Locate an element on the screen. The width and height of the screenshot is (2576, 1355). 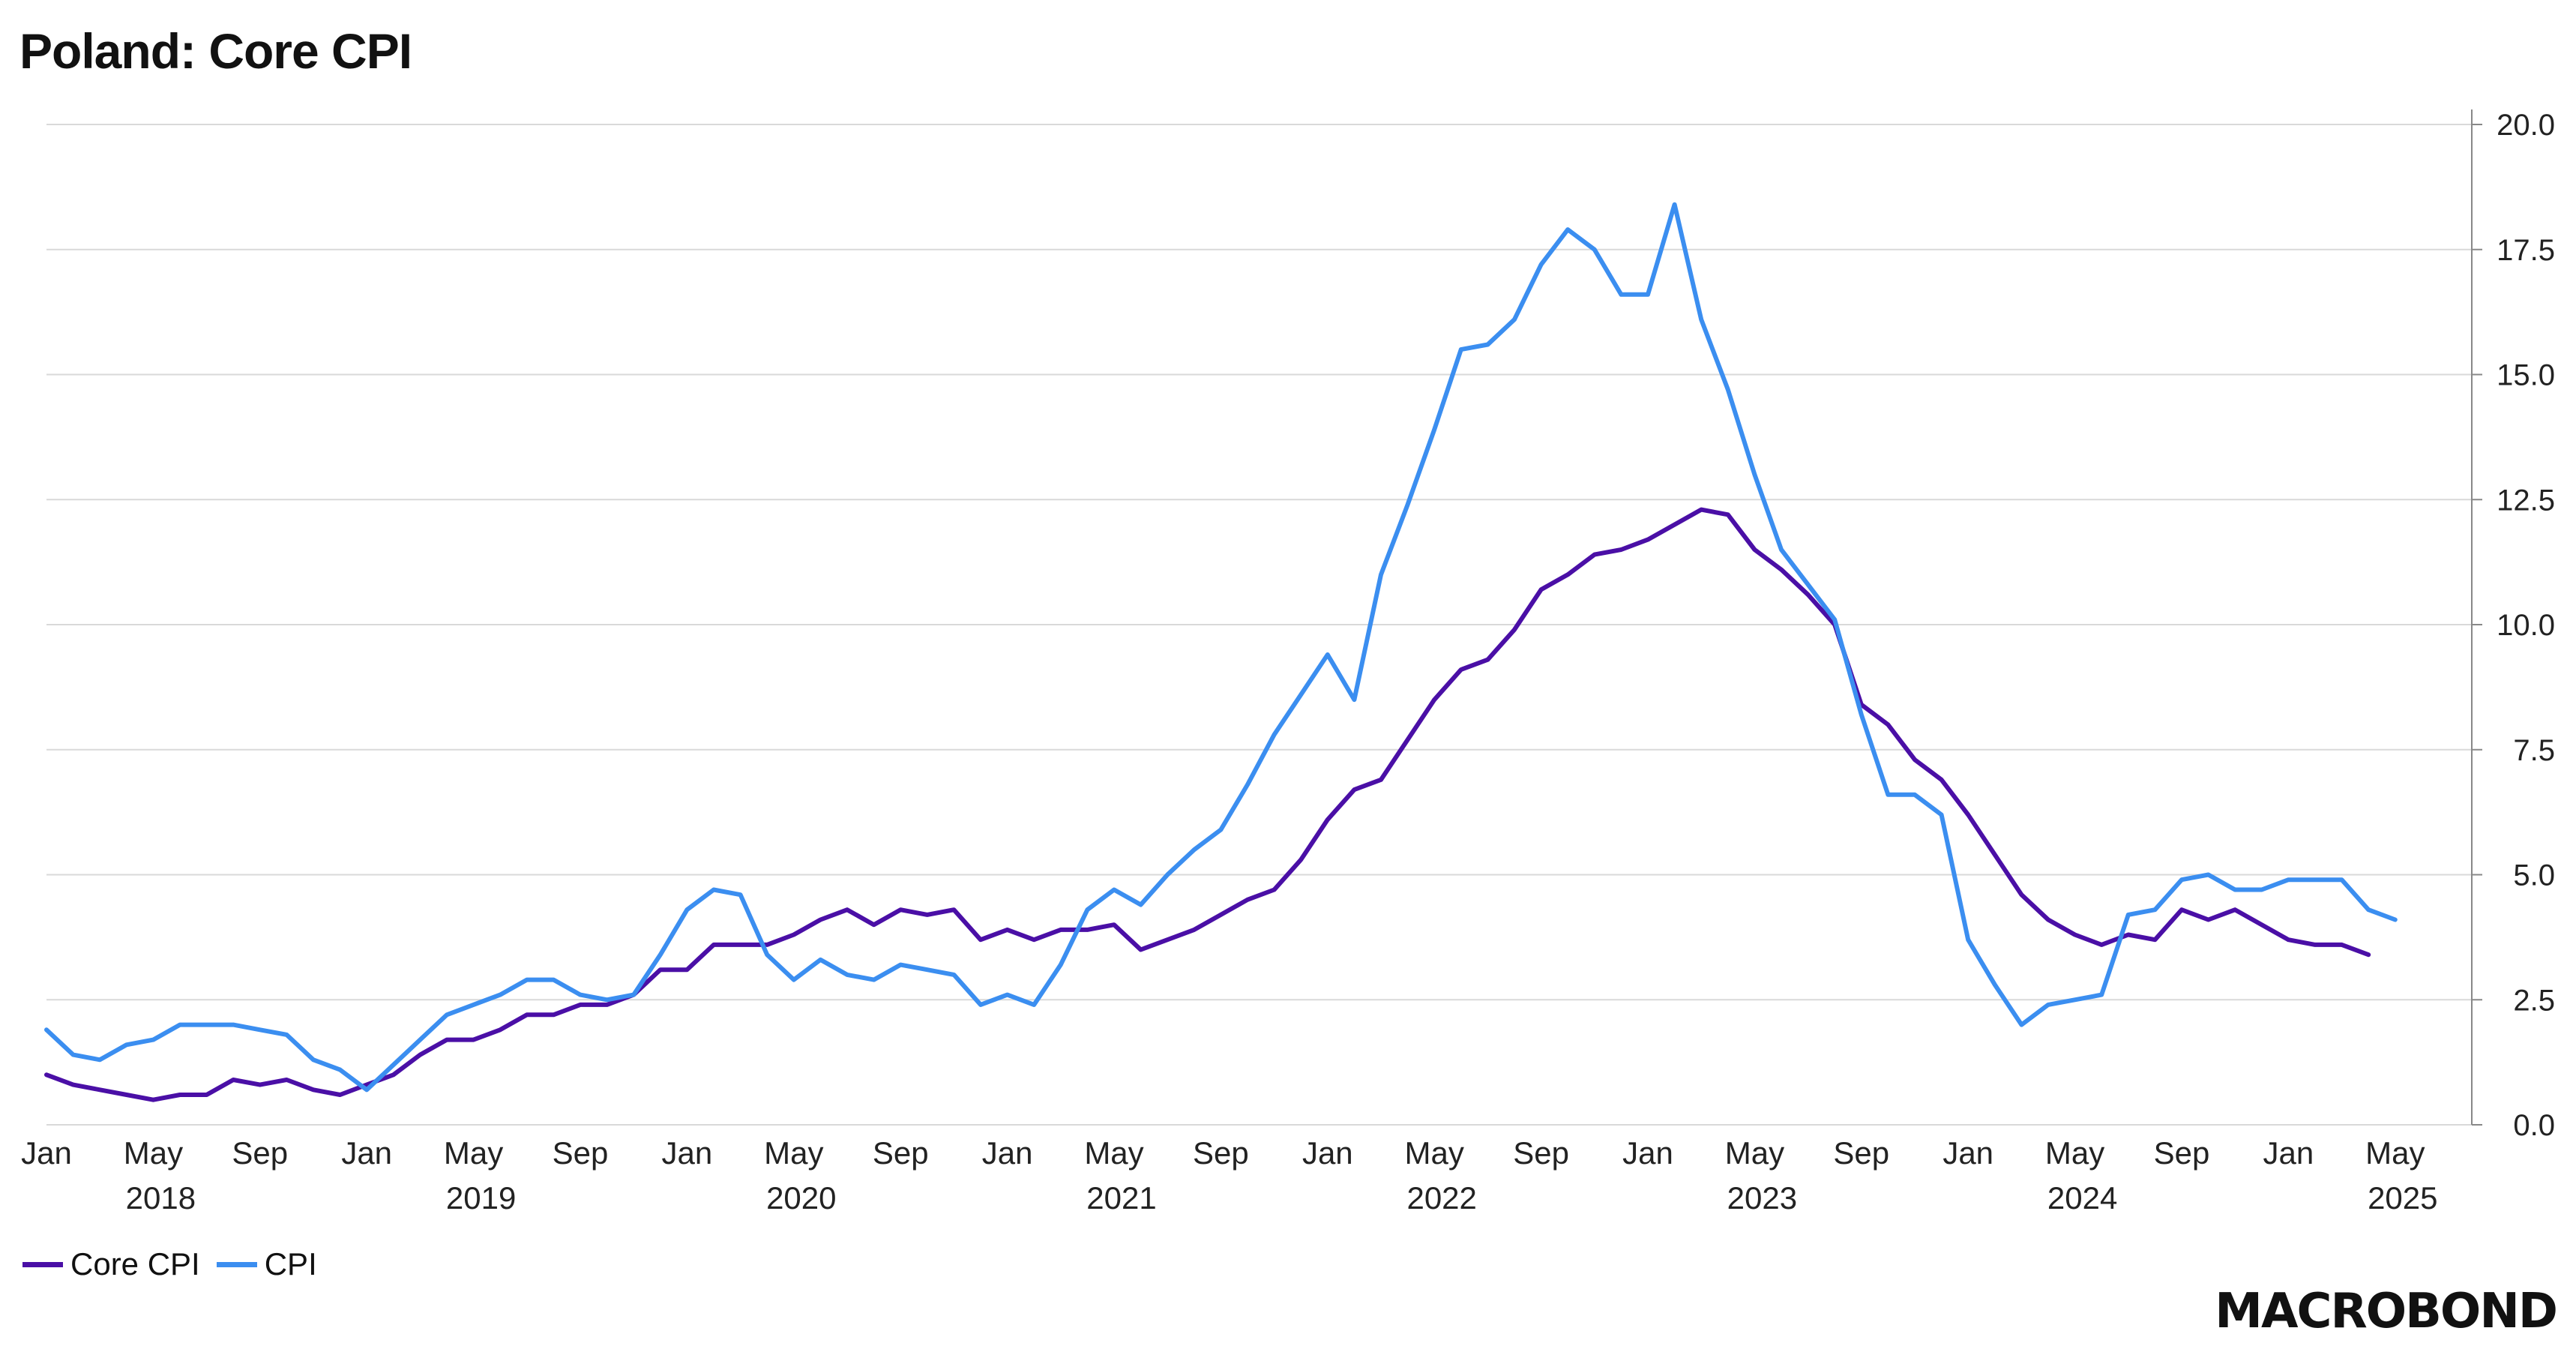
y-axis: 0.0 2.5 5.0 7.5 10.0 12.5 15.0 17.5 20.0 is located at coordinates (2513, 625).